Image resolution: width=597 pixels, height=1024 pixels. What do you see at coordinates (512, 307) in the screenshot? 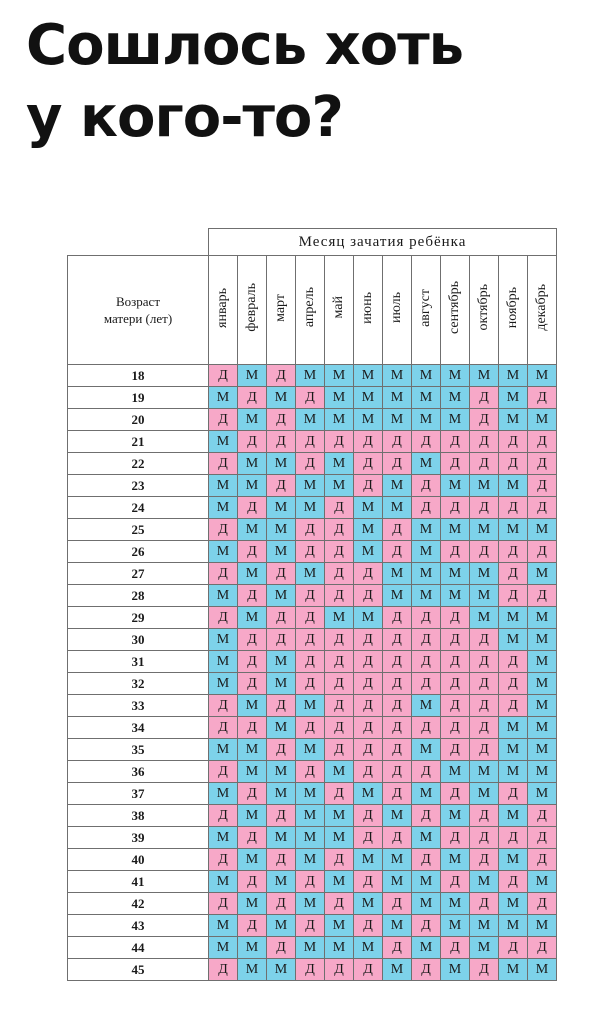
I see `month-label: ноябрь` at bounding box center [512, 307].